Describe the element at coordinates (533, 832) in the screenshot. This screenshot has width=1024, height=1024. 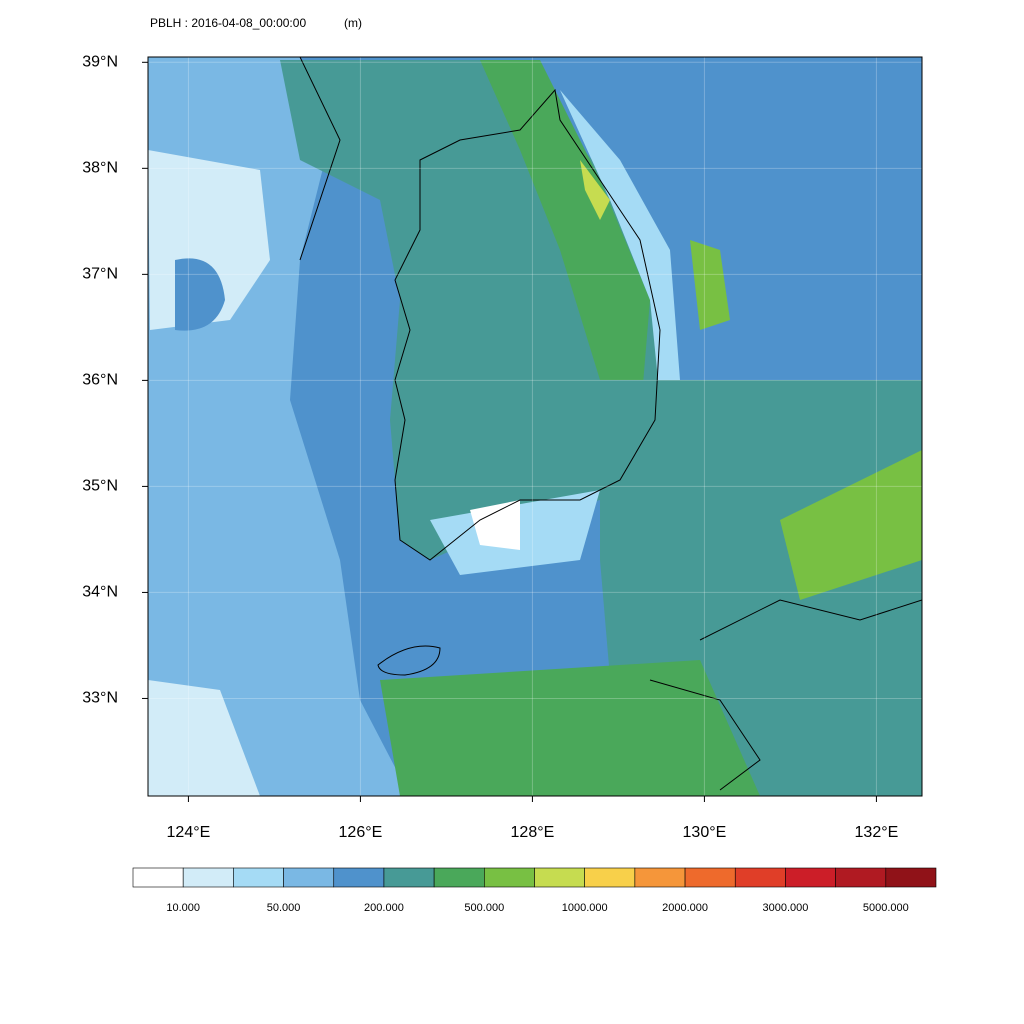
I see `lon-label: 128°E` at that location.